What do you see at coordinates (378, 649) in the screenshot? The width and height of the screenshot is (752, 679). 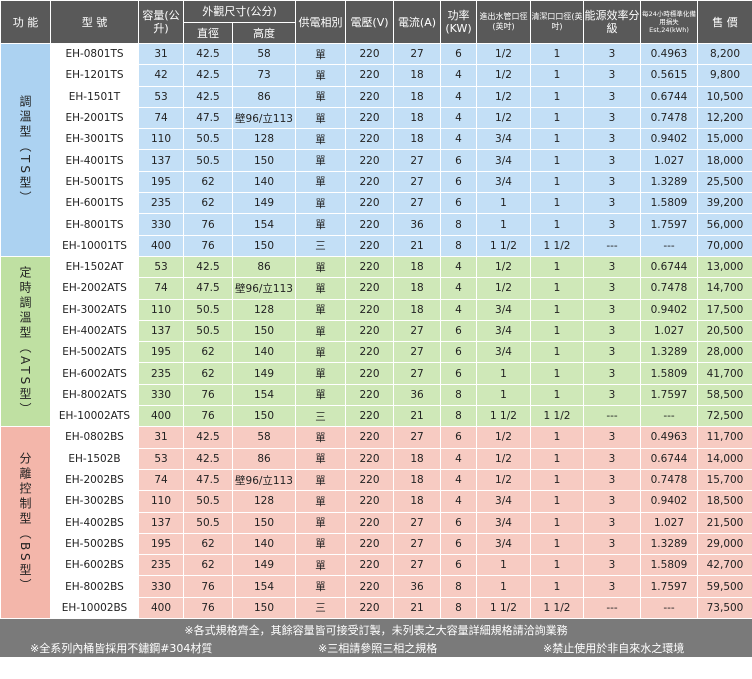 I see `footer-note: ※三相請參照三相之規格` at bounding box center [378, 649].